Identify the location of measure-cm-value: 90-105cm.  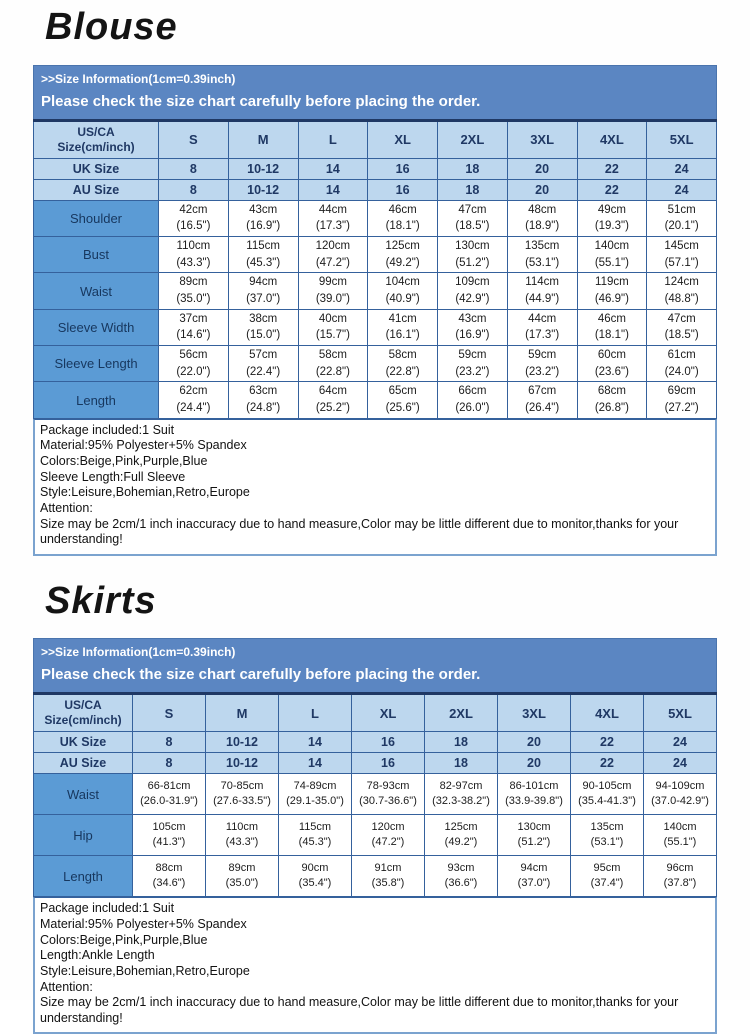
(607, 785).